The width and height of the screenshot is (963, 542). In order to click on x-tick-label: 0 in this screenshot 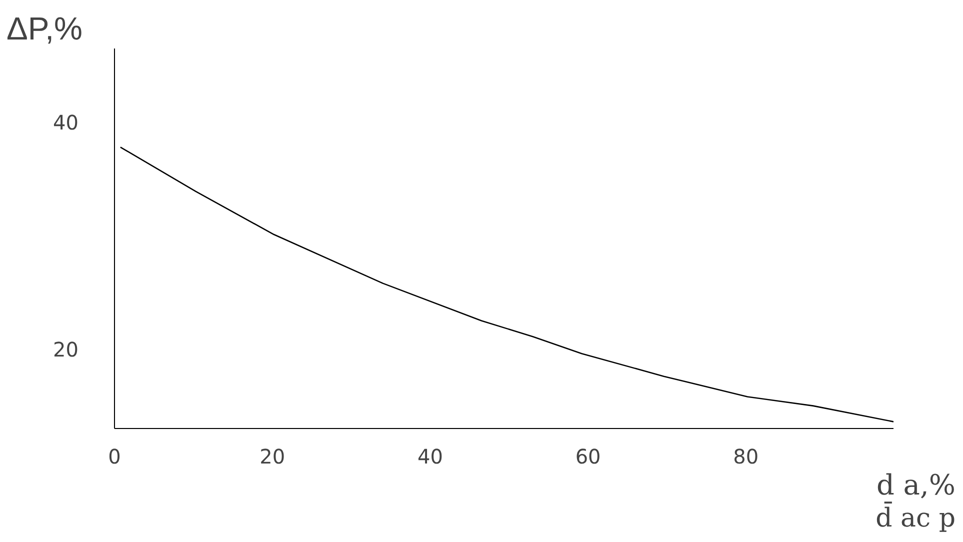, I will do `click(114, 456)`.